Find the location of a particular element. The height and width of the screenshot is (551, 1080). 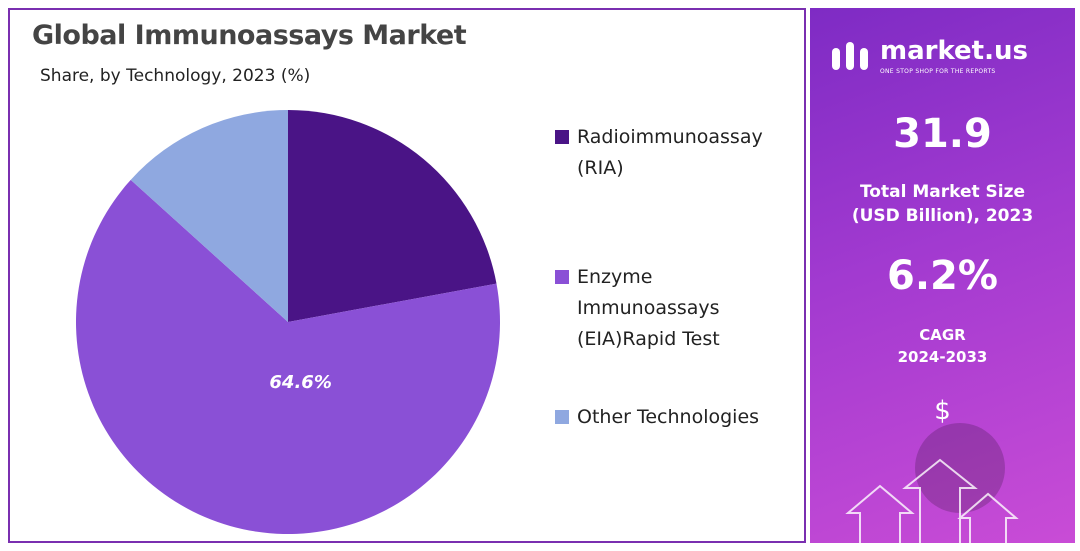

cagr: 6.2% is located at coordinates (942, 276).